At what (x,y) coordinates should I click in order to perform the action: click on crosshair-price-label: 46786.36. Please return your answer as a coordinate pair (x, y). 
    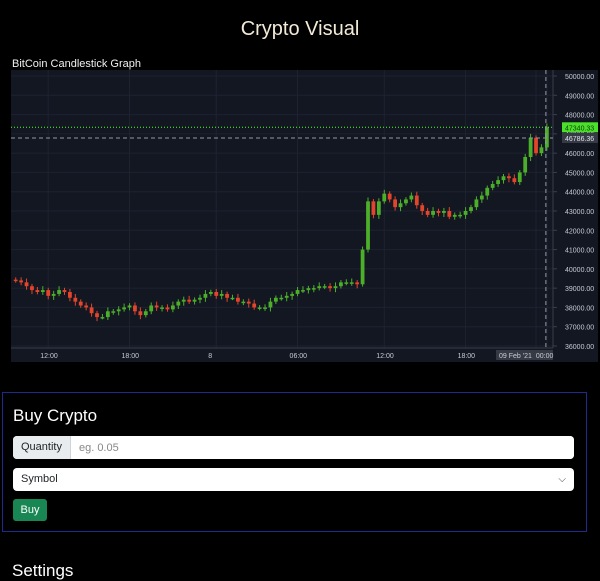
    Looking at the image, I should click on (579, 139).